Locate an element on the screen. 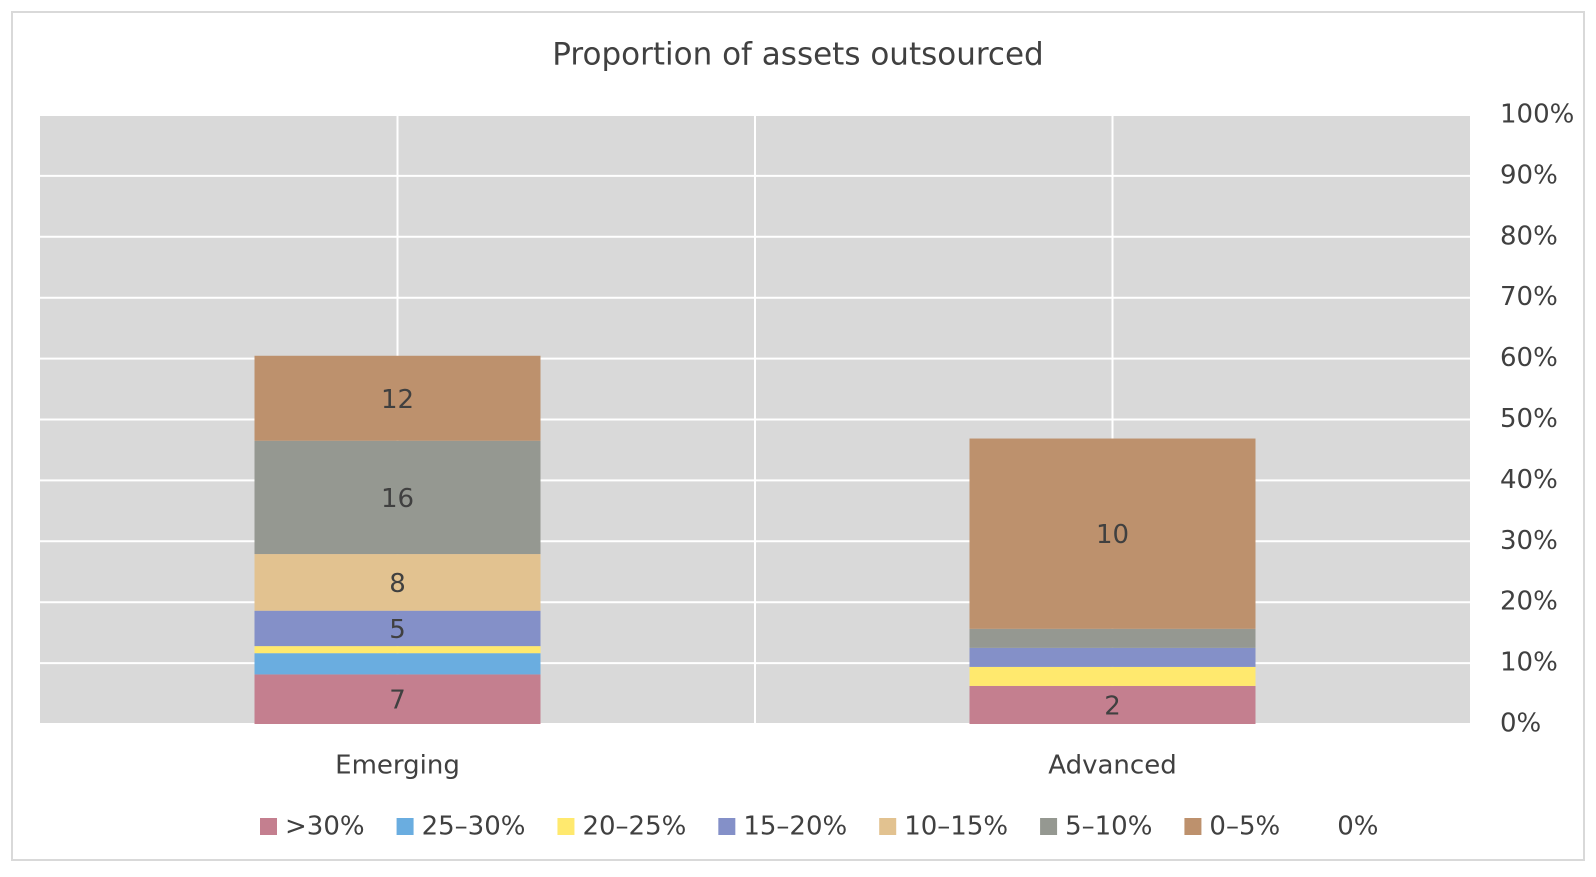  data-label: 12 is located at coordinates (397, 400).